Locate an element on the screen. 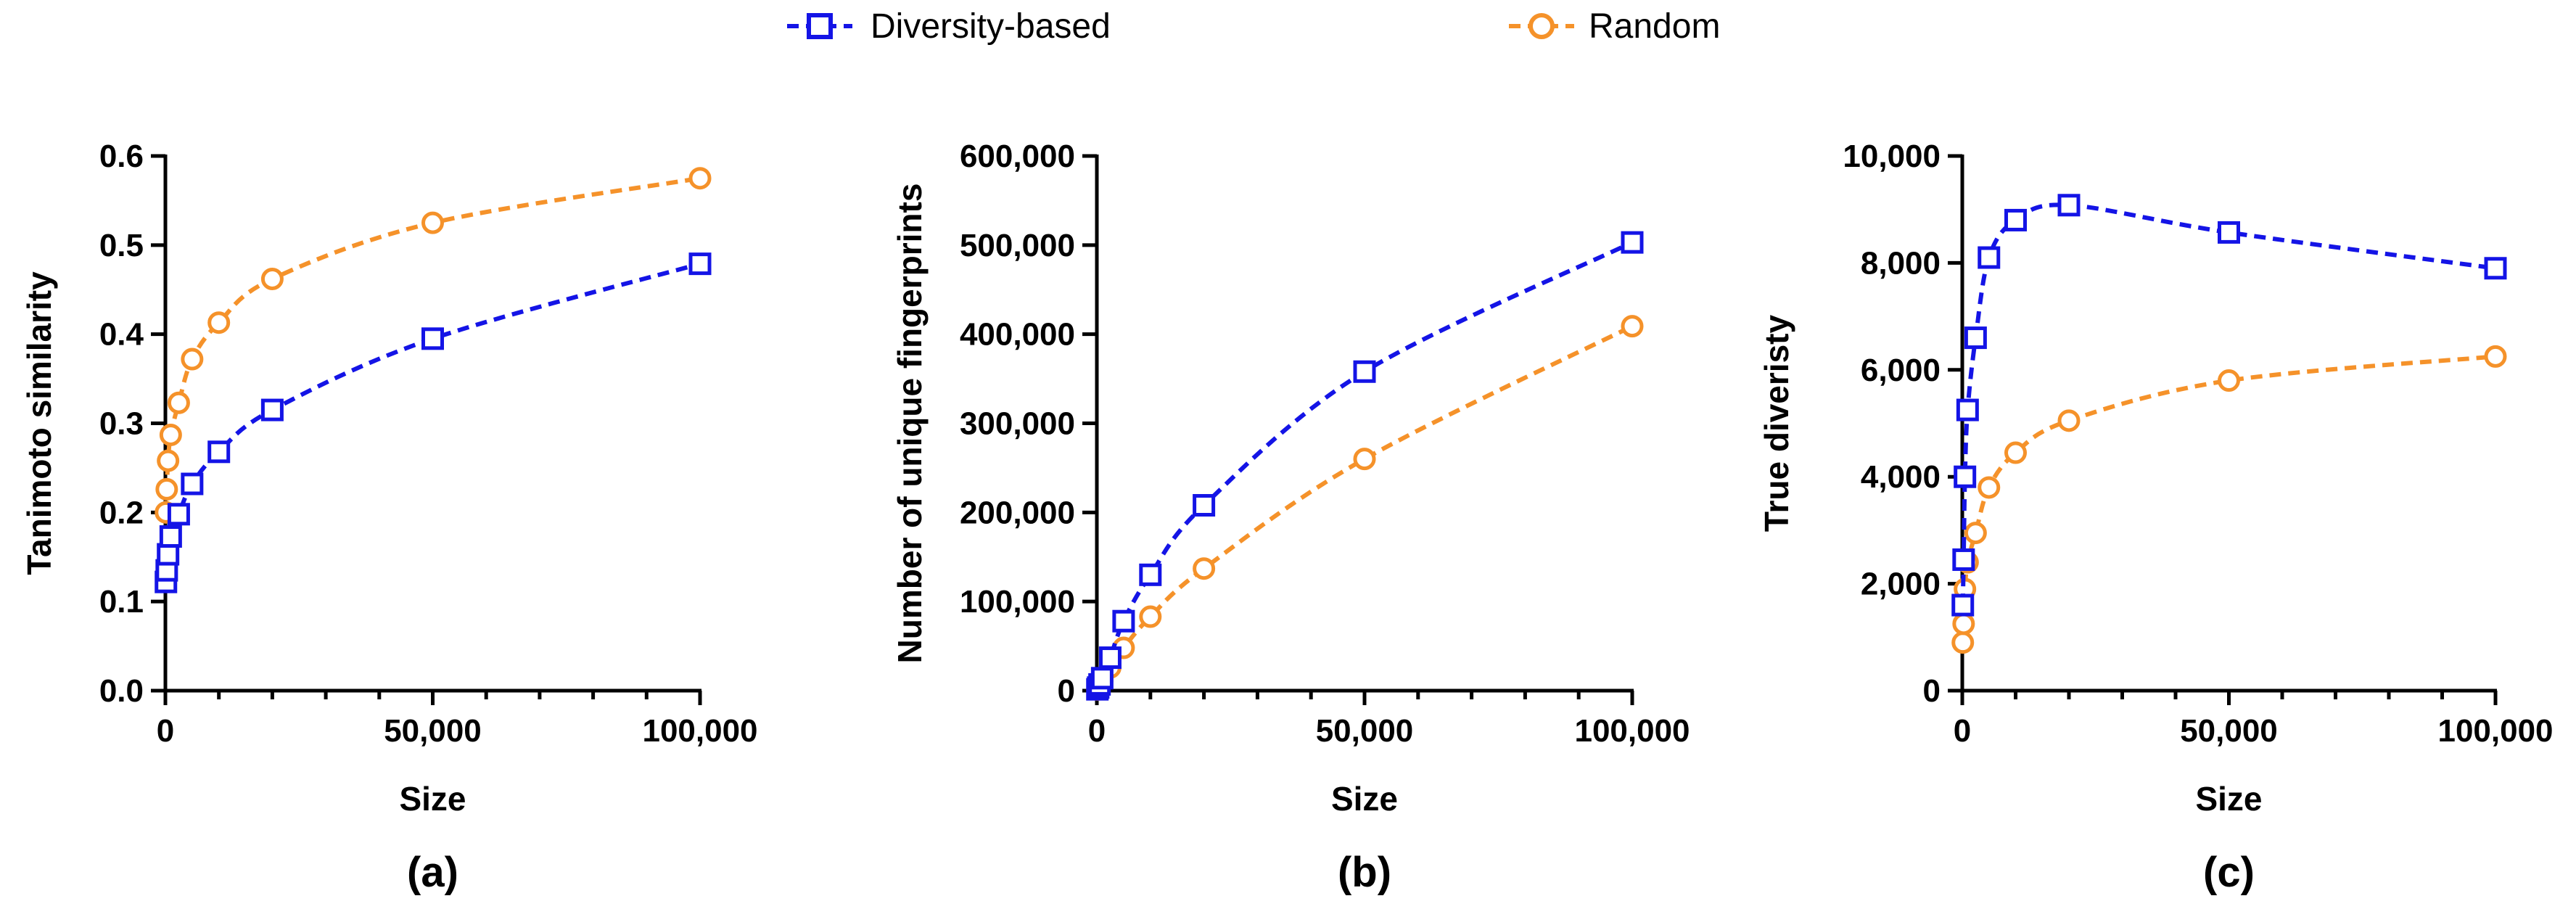 The width and height of the screenshot is (2576, 917). legend-diversity-label: Diversity-based is located at coordinates (991, 26).